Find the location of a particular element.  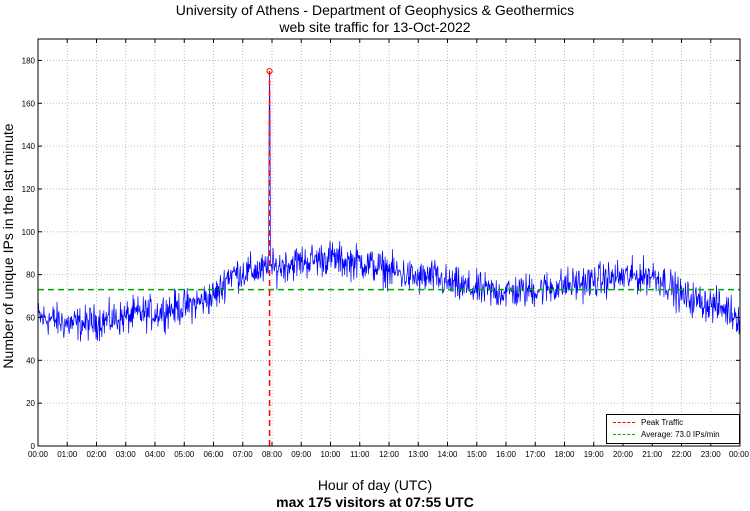

x-tick-label: 20:00 is located at coordinates (623, 454).